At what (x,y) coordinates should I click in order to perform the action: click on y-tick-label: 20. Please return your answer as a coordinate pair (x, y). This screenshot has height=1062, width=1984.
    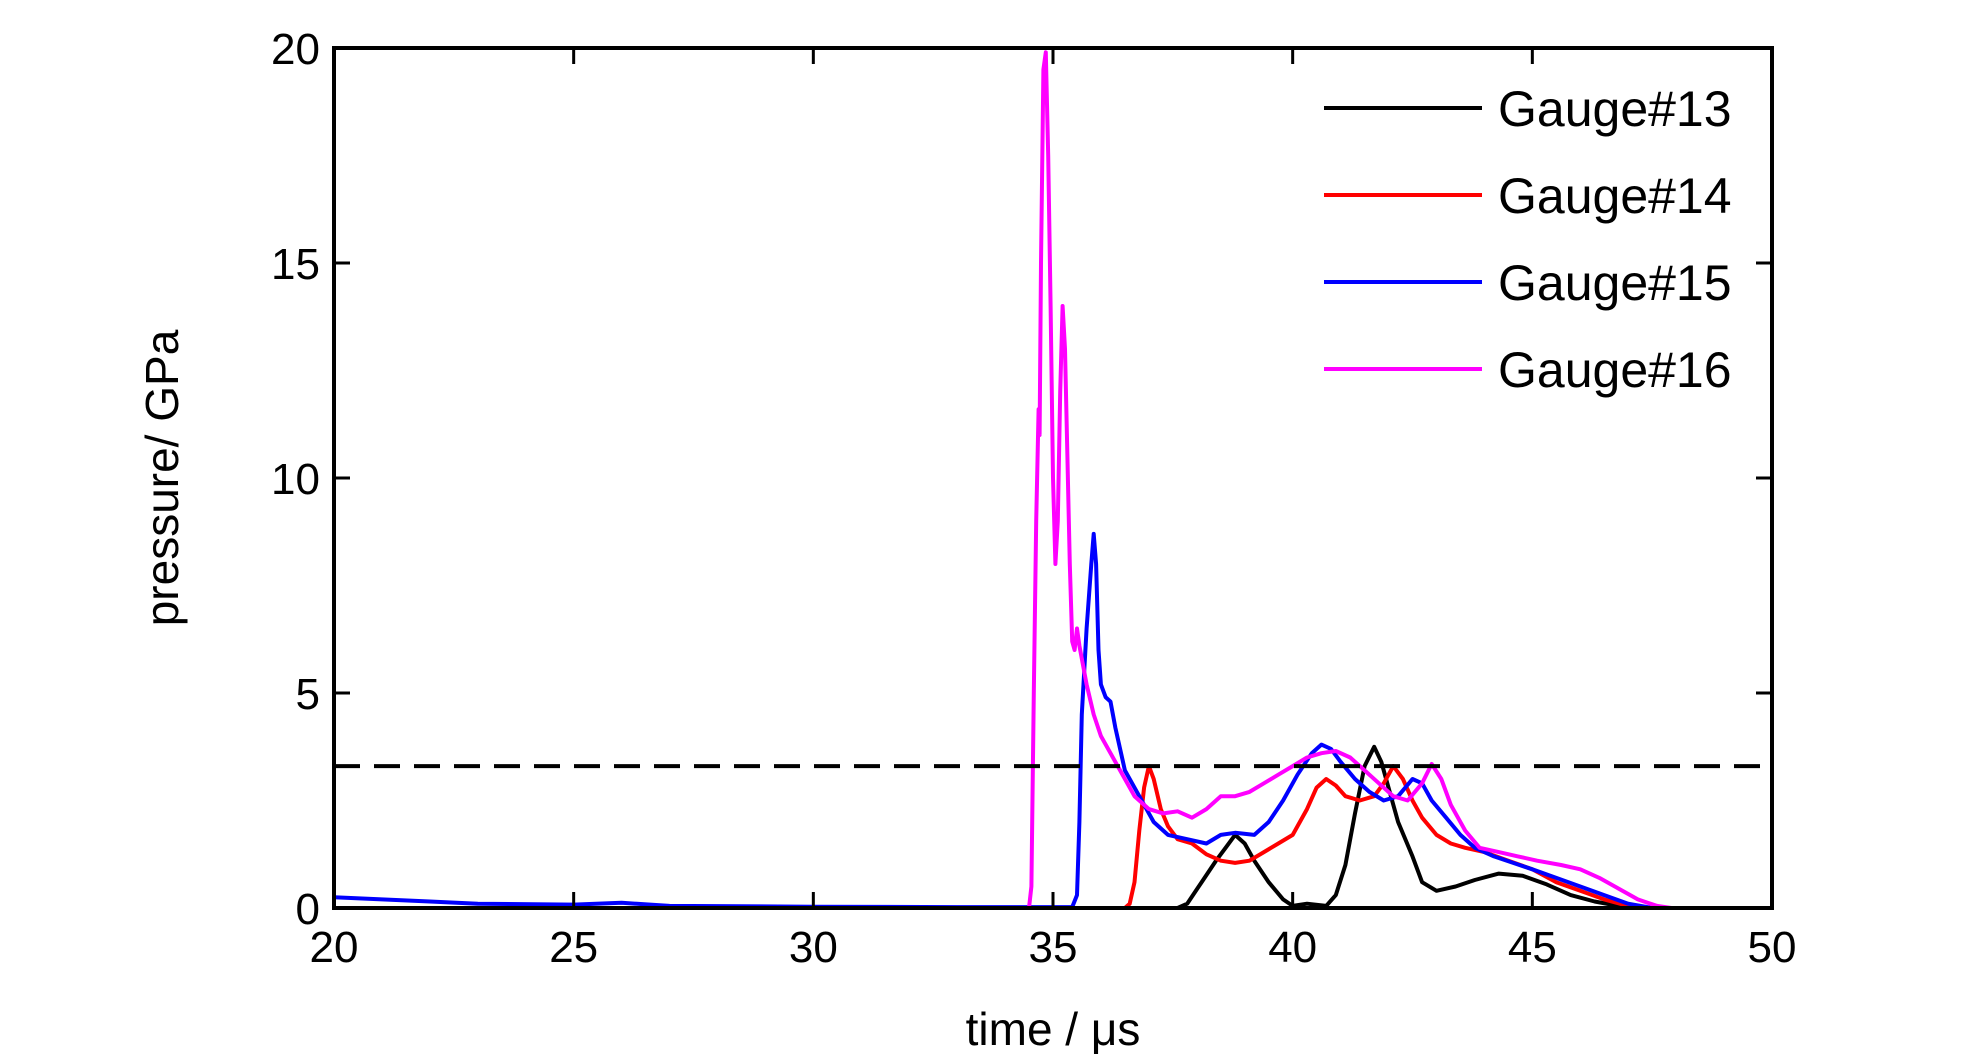
    Looking at the image, I should click on (295, 49).